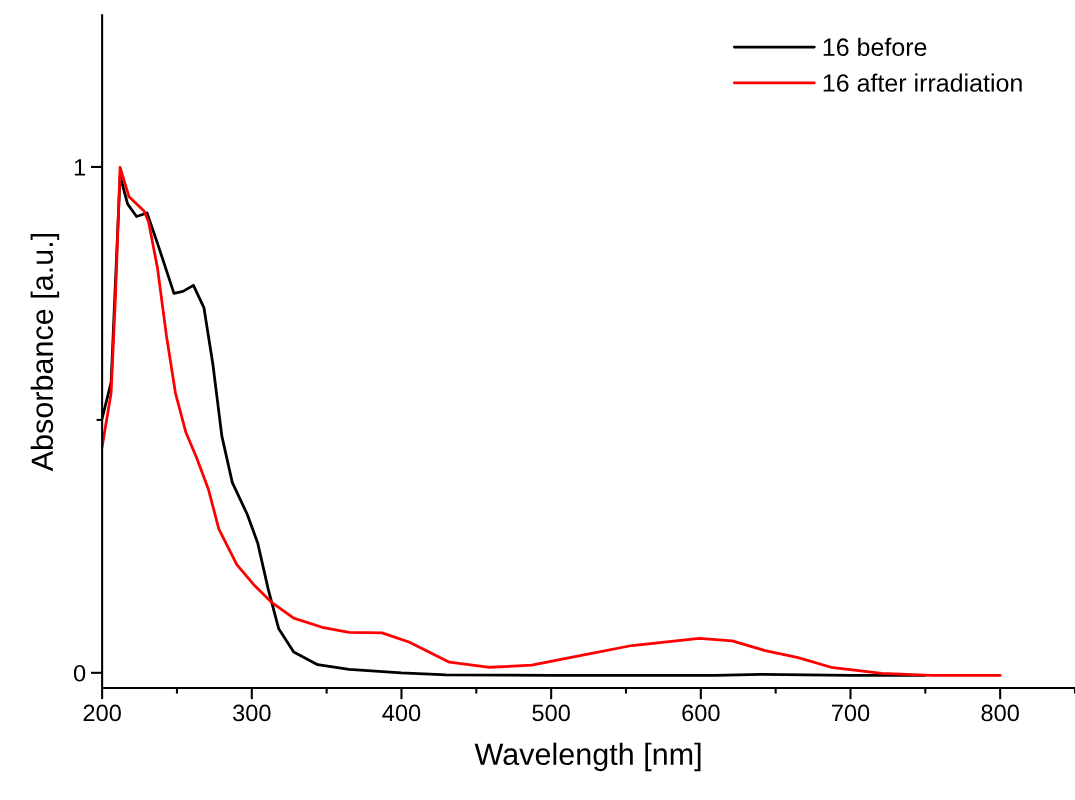 Image resolution: width=1075 pixels, height=800 pixels. What do you see at coordinates (79, 673) in the screenshot?
I see `y-tick-label: 0` at bounding box center [79, 673].